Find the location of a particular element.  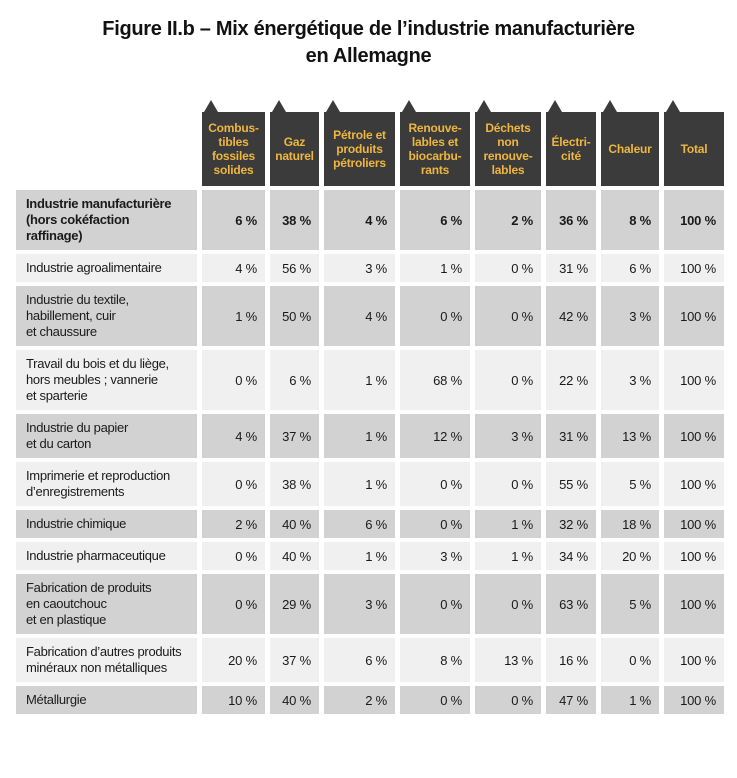

column-header-label: Total is located at coordinates (694, 149).